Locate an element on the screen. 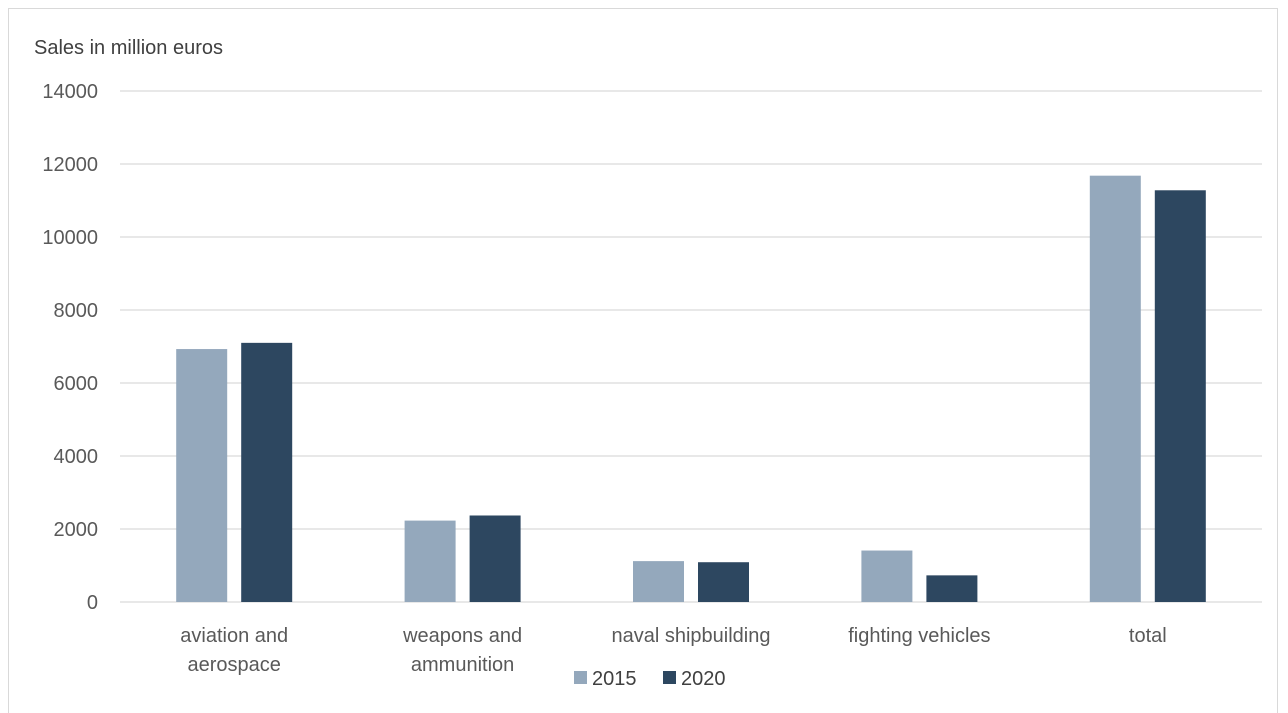 The image size is (1288, 713). y-tick-label: 12000 is located at coordinates (70, 165).